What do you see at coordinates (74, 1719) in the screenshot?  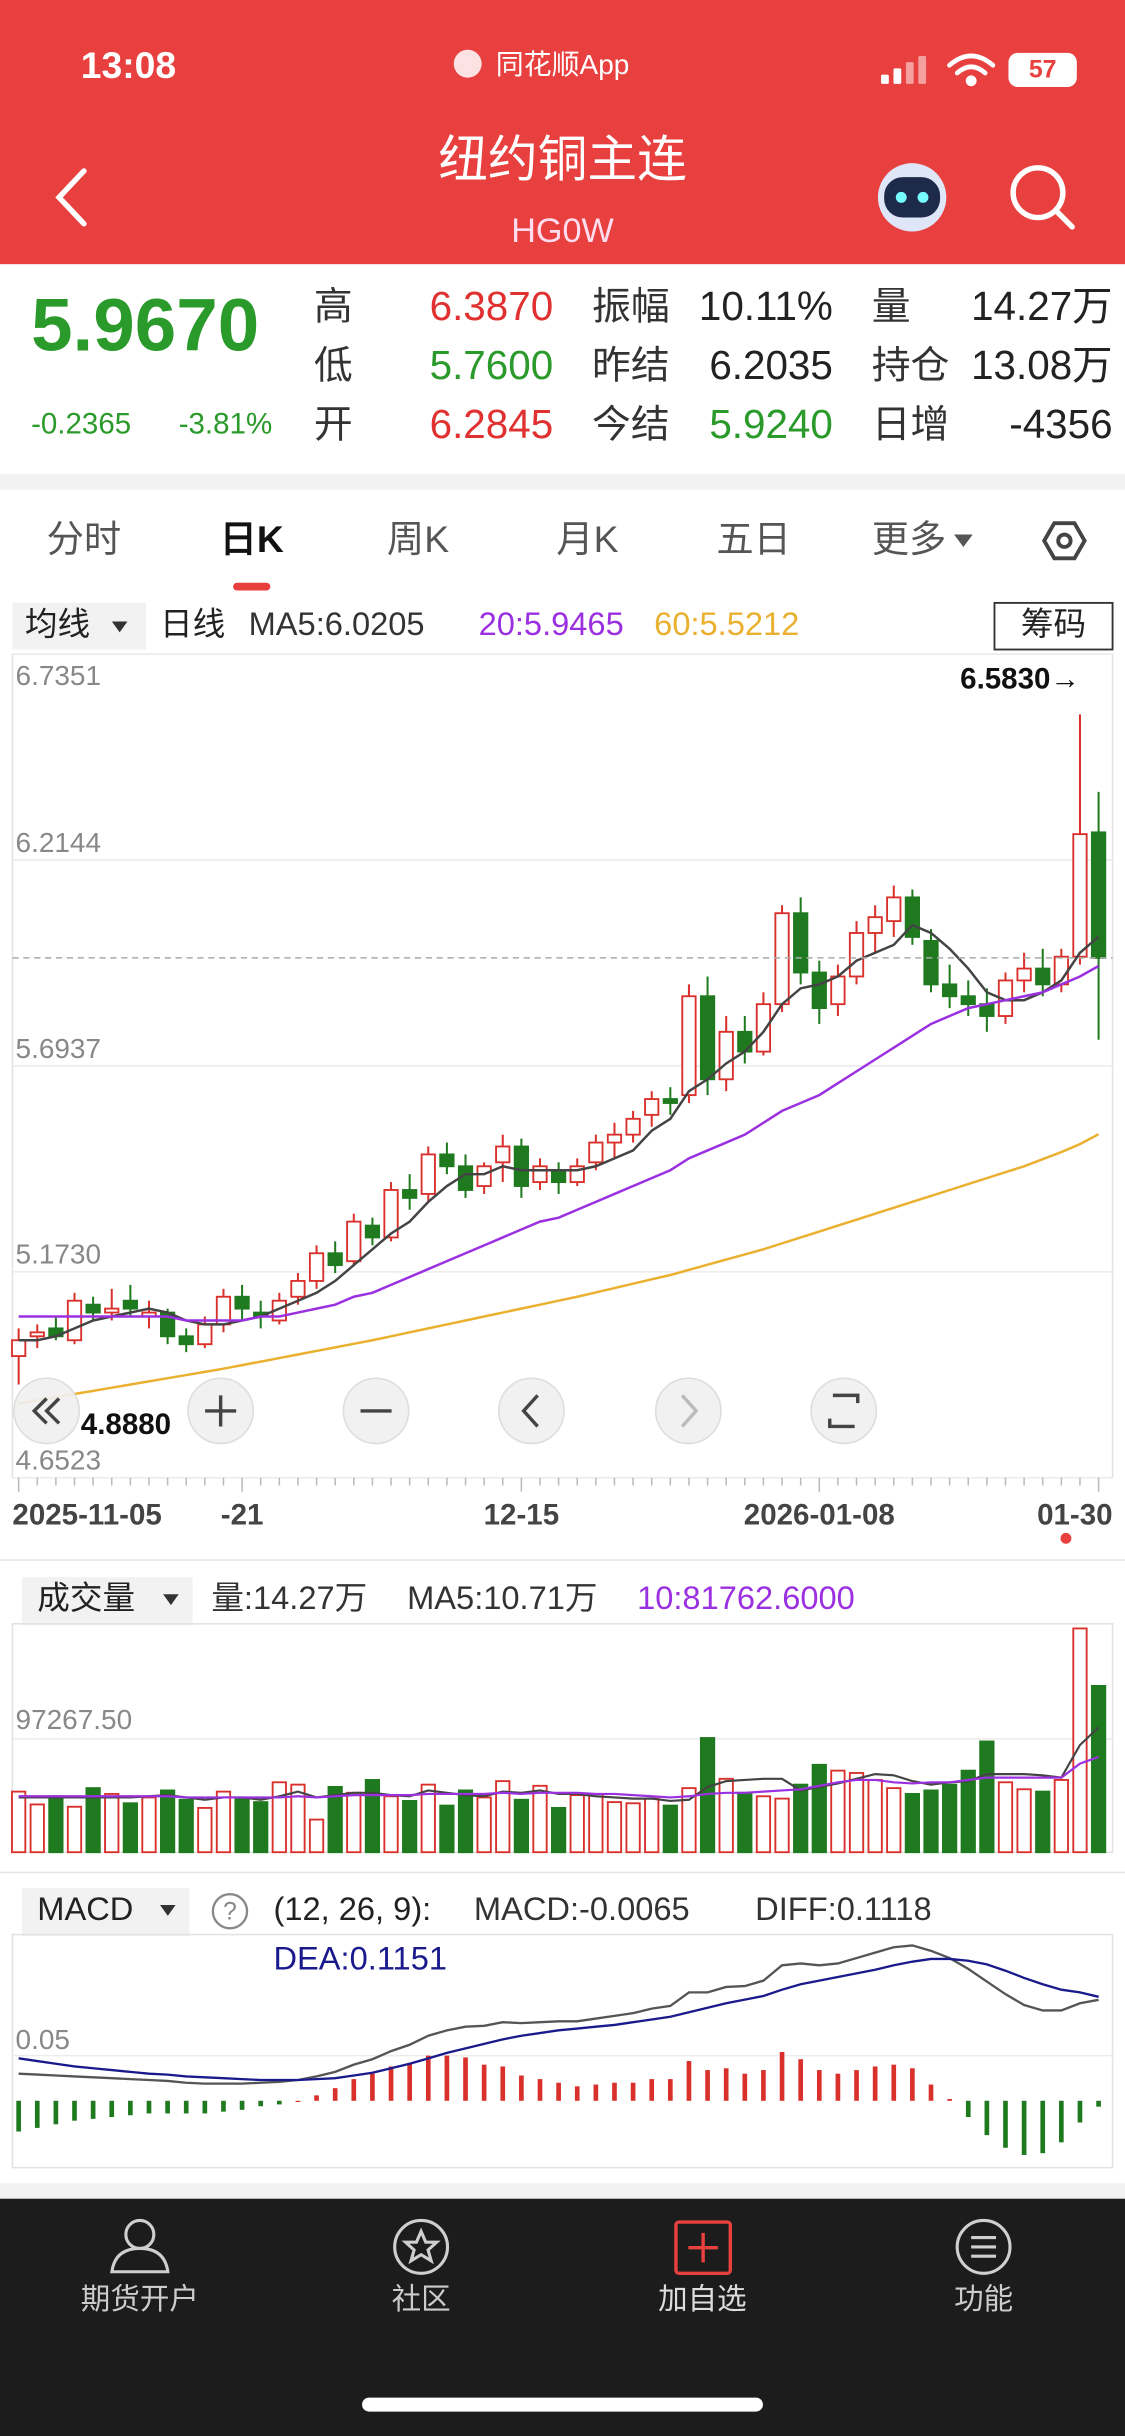 I see `y-tick-label: 97267.50` at bounding box center [74, 1719].